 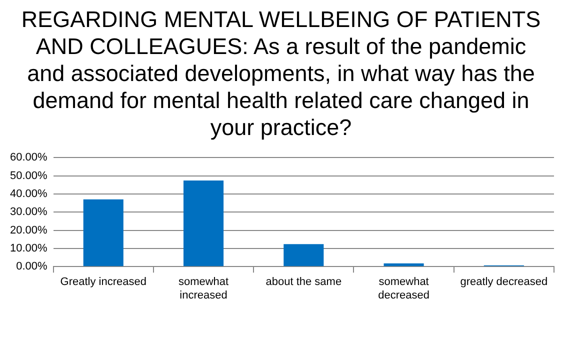 What do you see at coordinates (103, 282) in the screenshot?
I see `x-tick-label: Greatly increased` at bounding box center [103, 282].